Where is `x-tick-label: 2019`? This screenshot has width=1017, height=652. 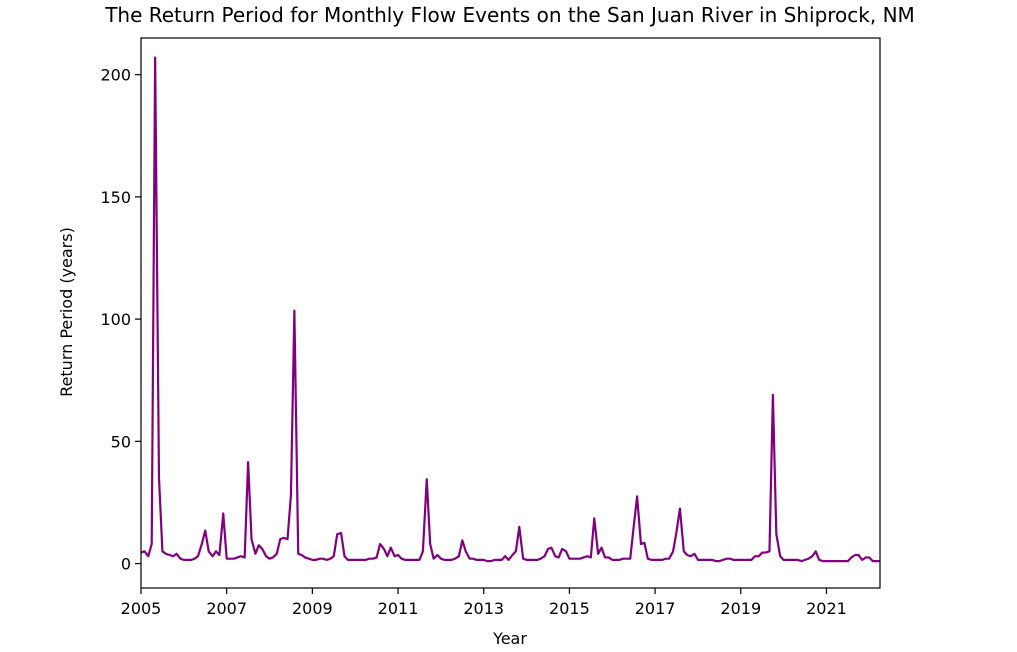
x-tick-label: 2019 is located at coordinates (740, 608).